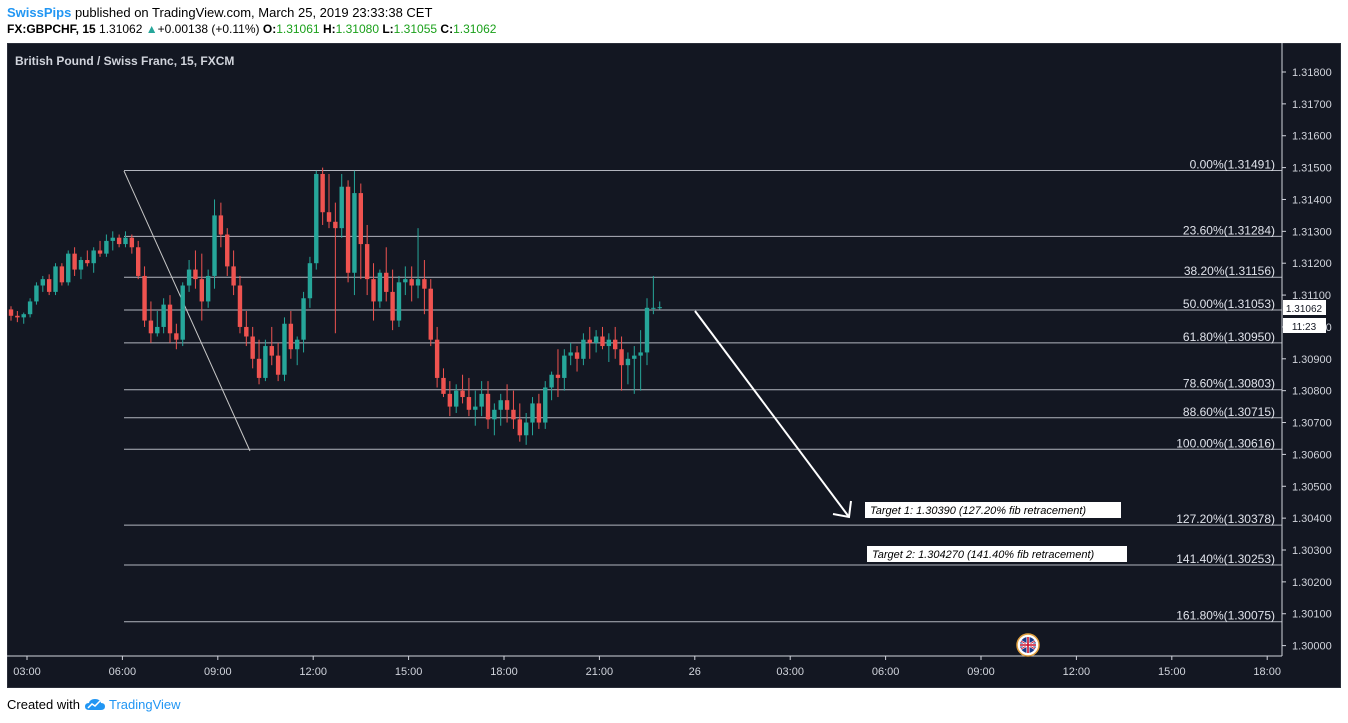 The width and height of the screenshot is (1348, 723). I want to click on tradingview-logo: TradingView, so click(132, 704).